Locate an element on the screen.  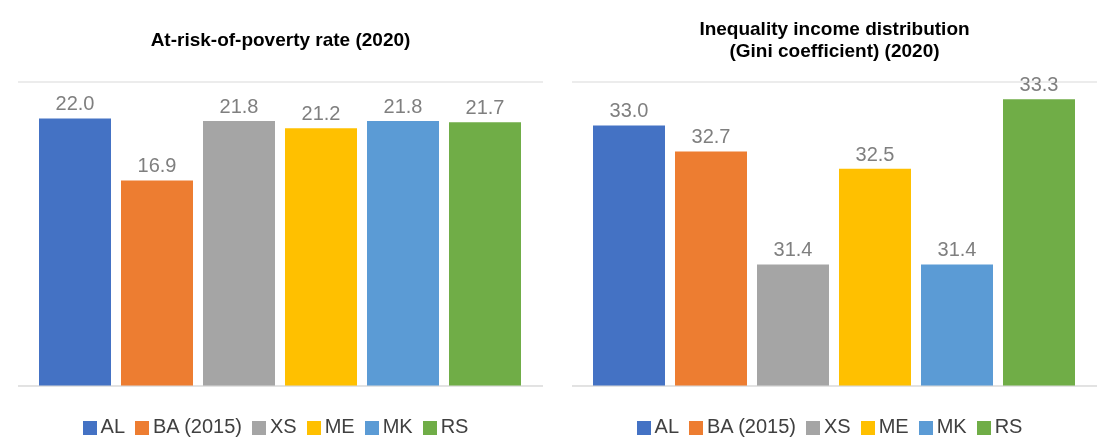
data-label: 33.3 is located at coordinates (1039, 84).